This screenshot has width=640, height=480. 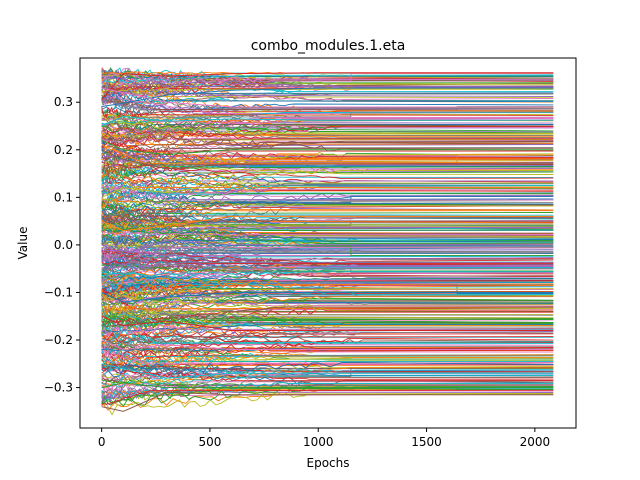 I want to click on x-tick-label: 1500, so click(x=426, y=442).